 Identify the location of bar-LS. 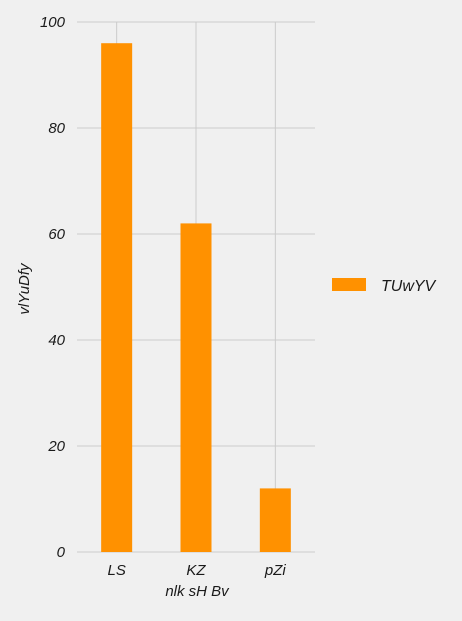
(117, 297).